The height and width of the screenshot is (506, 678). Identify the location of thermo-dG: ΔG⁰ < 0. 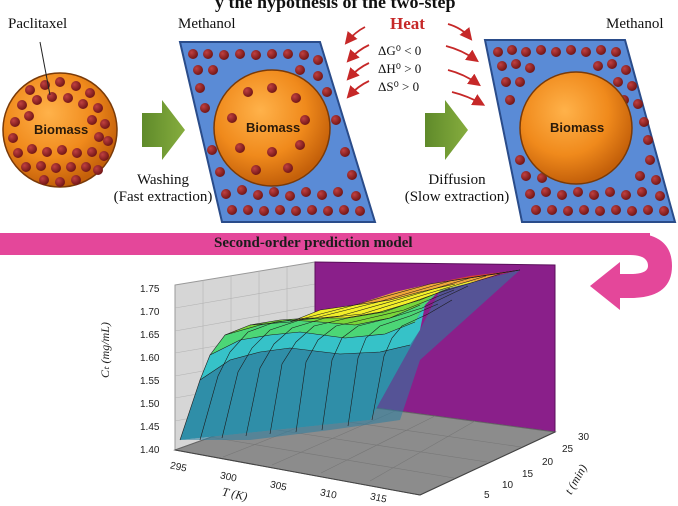
(400, 50).